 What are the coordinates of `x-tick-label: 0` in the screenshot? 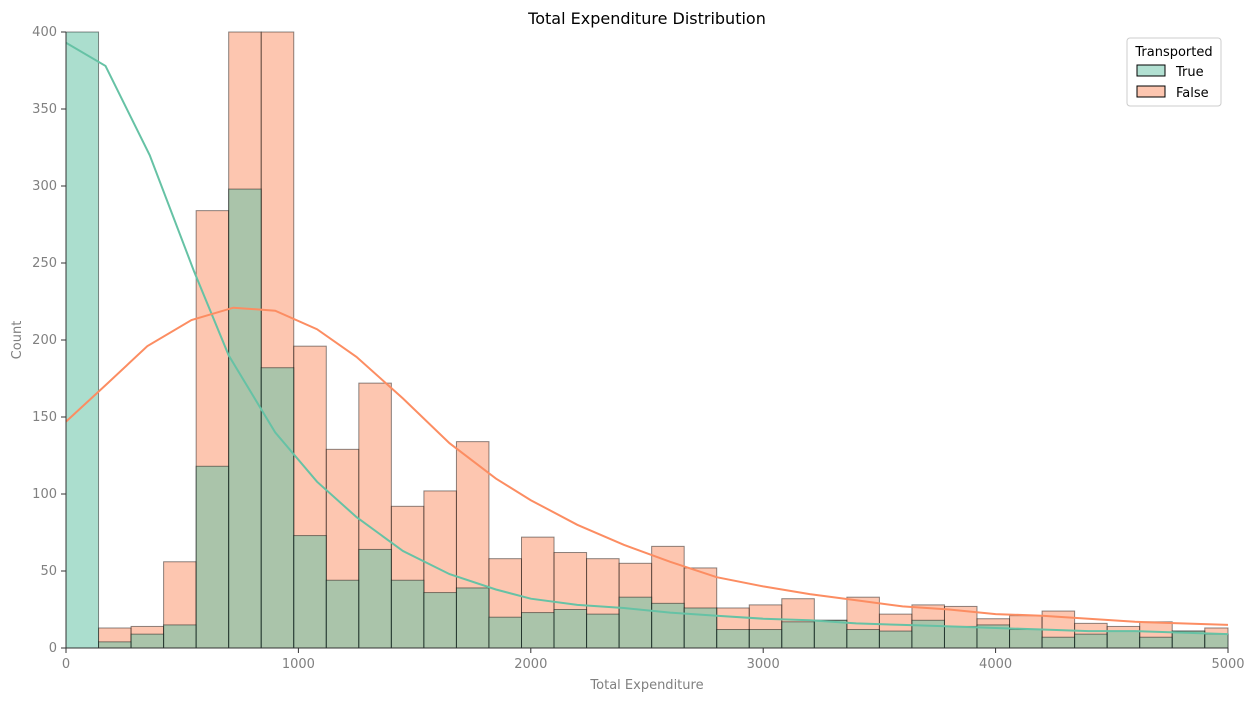 It's located at (66, 664).